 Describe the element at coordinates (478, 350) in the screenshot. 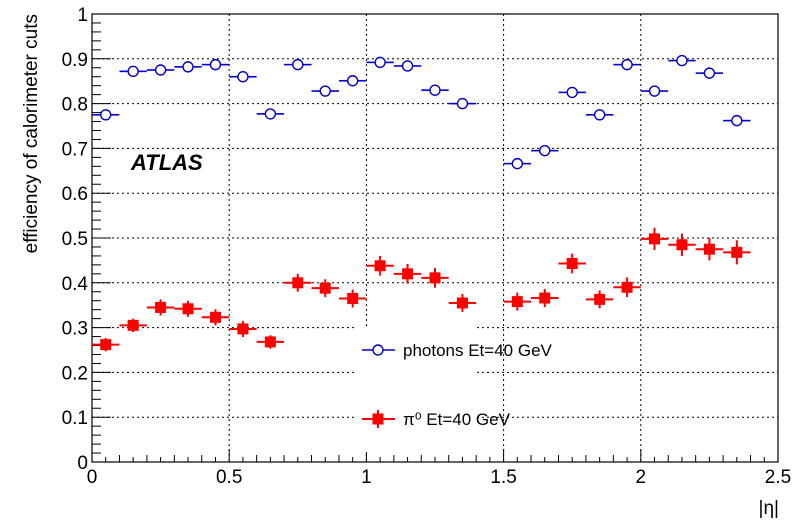

I see `legend-label: photons Et=40 GeV` at that location.